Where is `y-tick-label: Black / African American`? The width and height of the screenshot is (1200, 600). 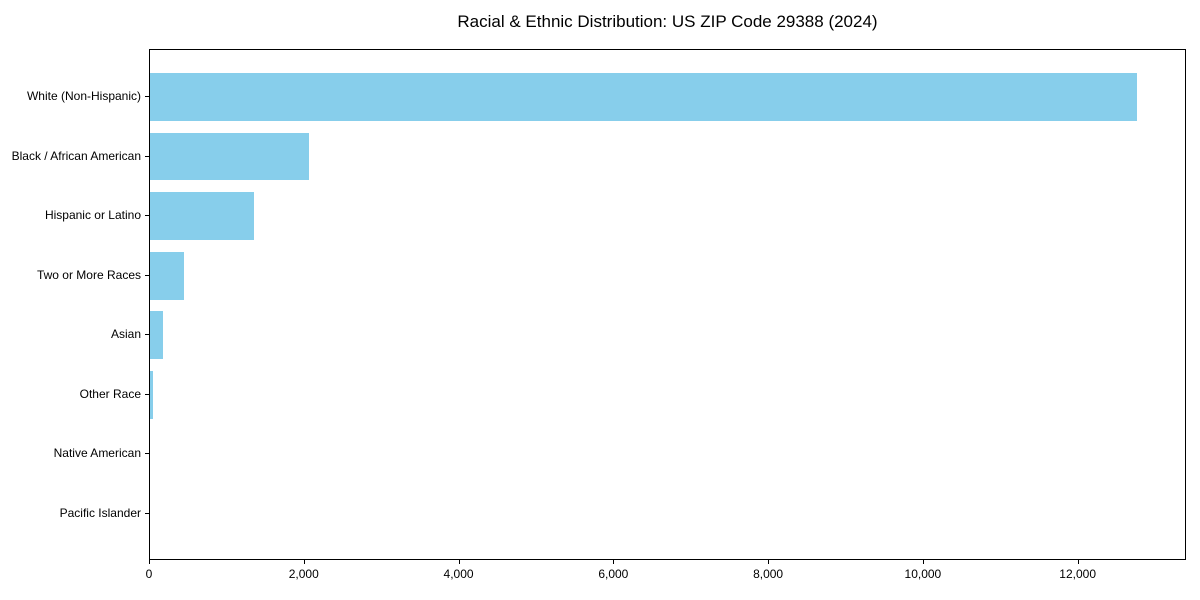
y-tick-label: Black / African American is located at coordinates (76, 155).